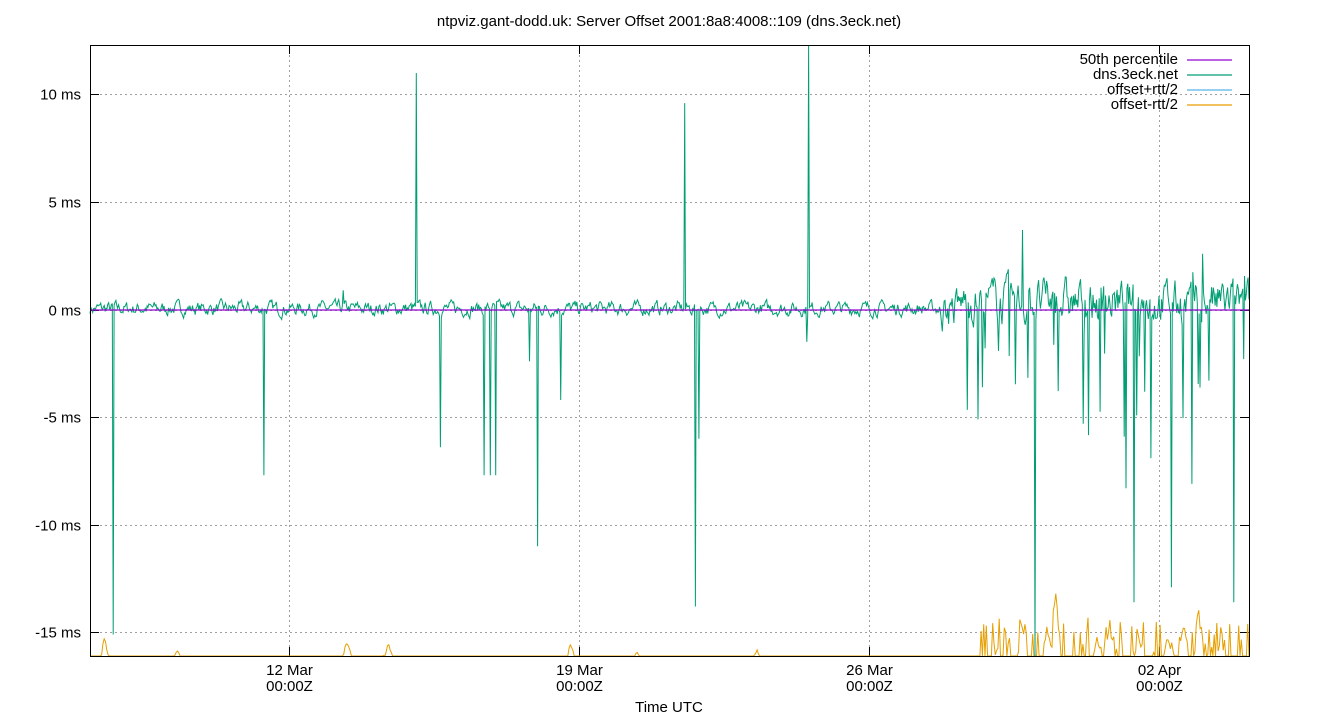 The height and width of the screenshot is (720, 1340). Describe the element at coordinates (1144, 104) in the screenshot. I see `legend-label: offset-rtt/2` at that location.